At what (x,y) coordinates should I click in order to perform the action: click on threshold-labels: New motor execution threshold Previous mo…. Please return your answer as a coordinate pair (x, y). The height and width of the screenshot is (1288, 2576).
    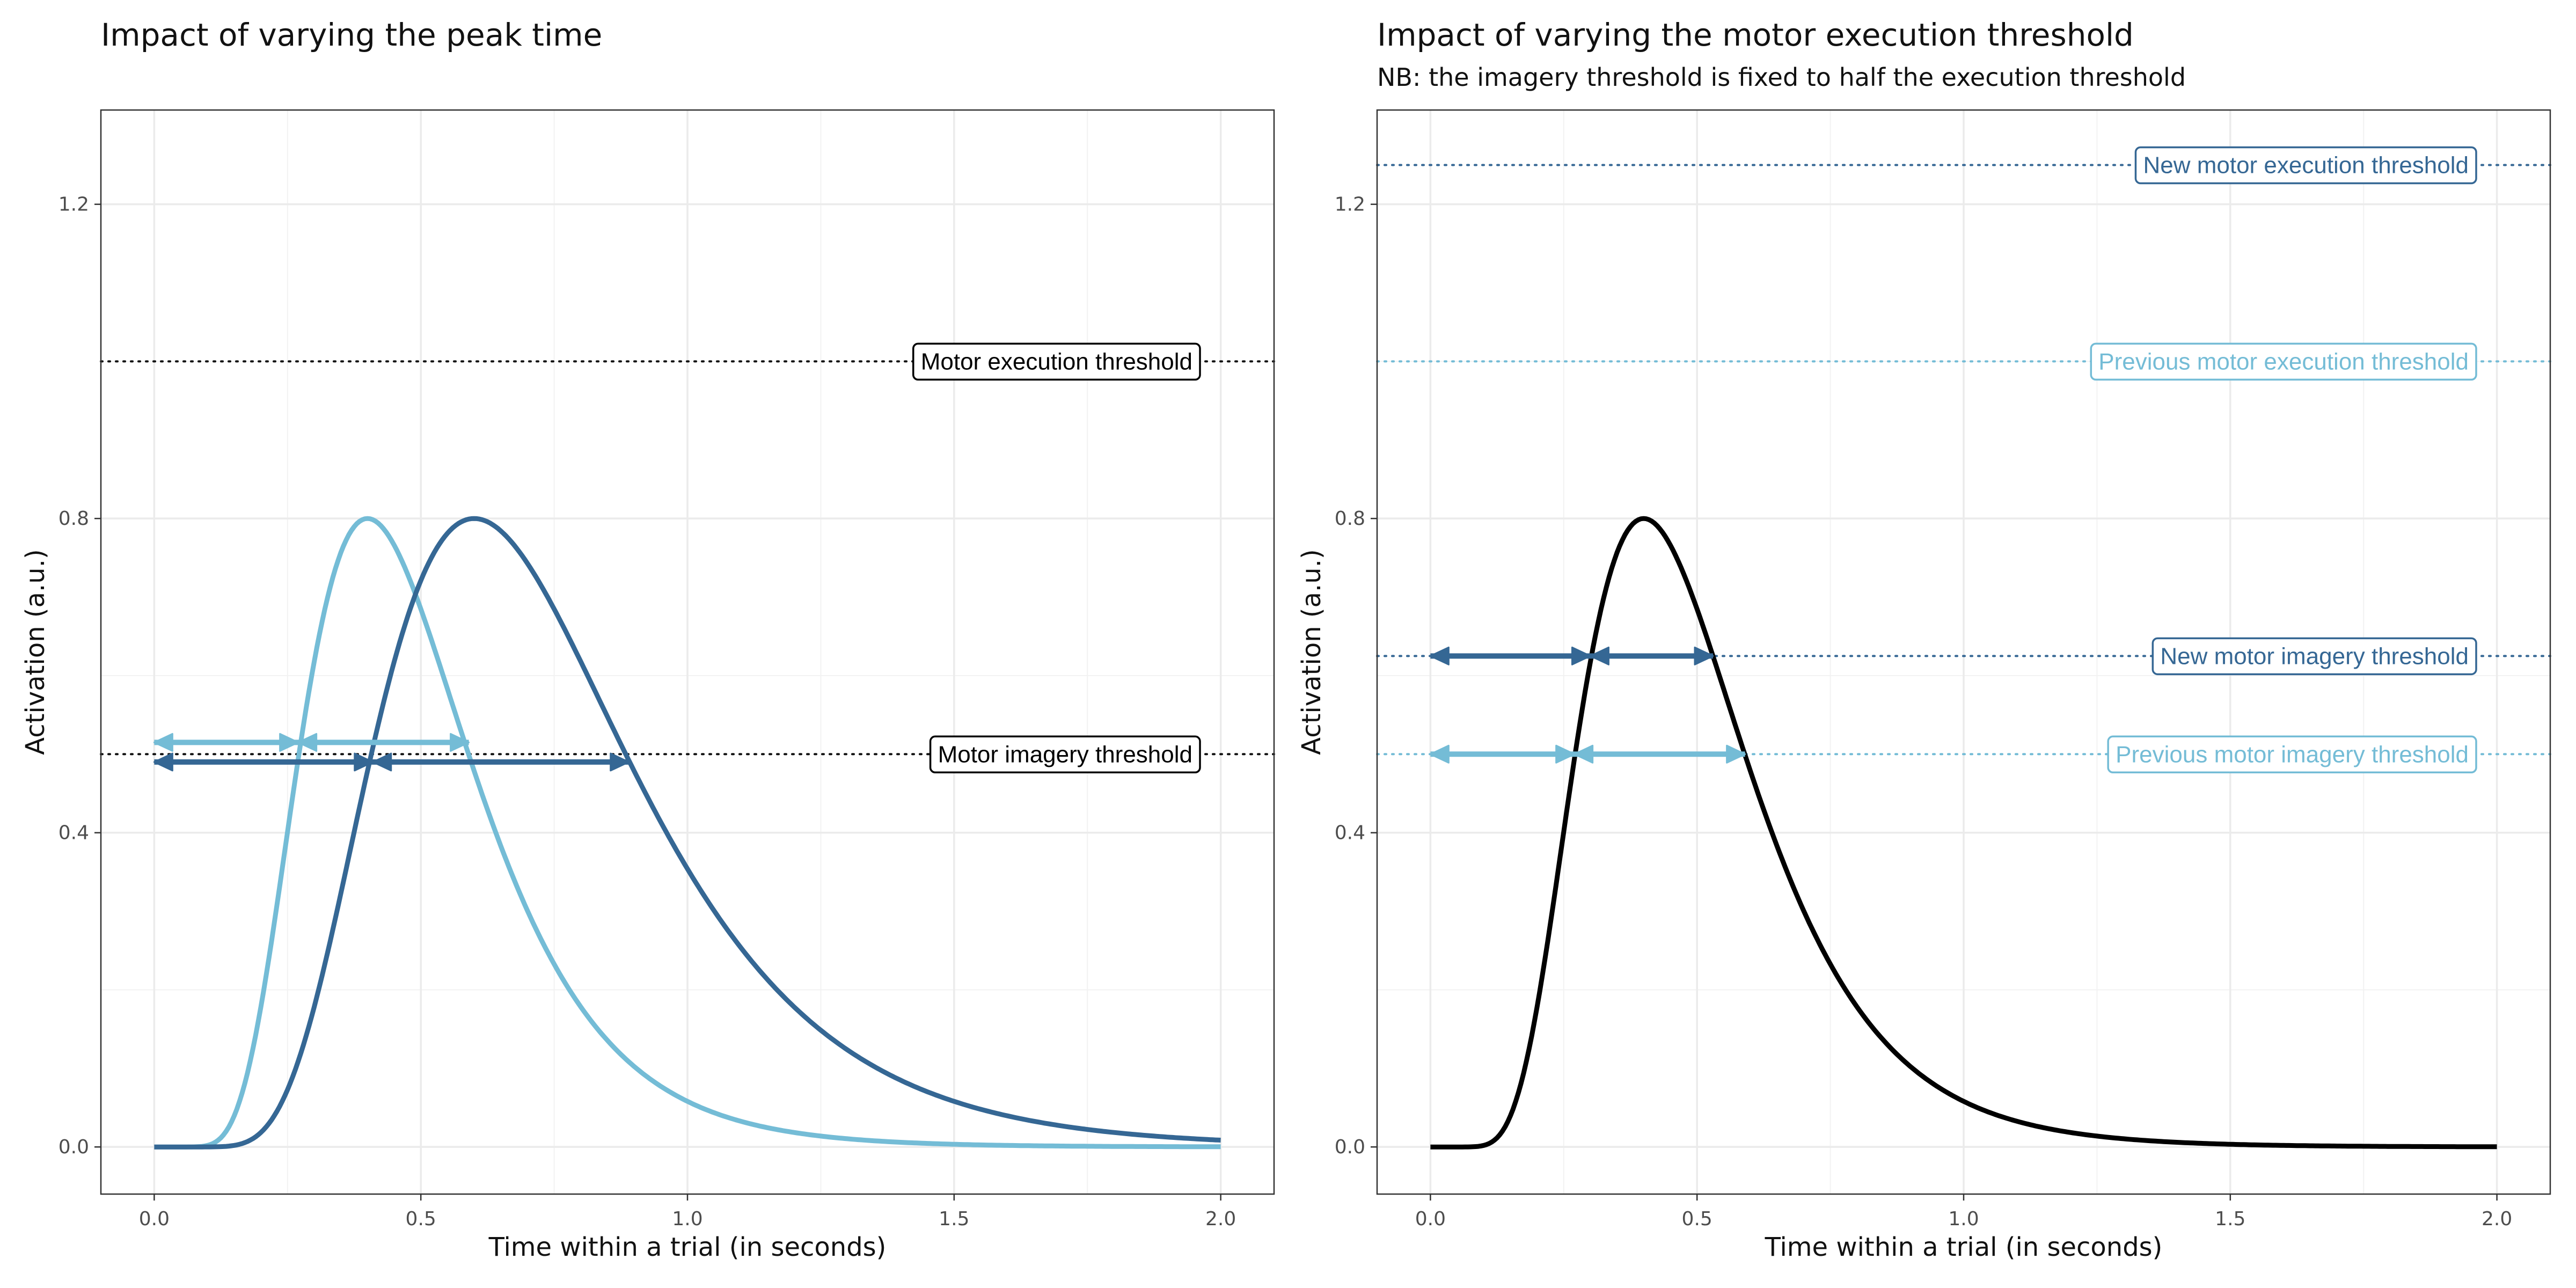
    Looking at the image, I should click on (2283, 460).